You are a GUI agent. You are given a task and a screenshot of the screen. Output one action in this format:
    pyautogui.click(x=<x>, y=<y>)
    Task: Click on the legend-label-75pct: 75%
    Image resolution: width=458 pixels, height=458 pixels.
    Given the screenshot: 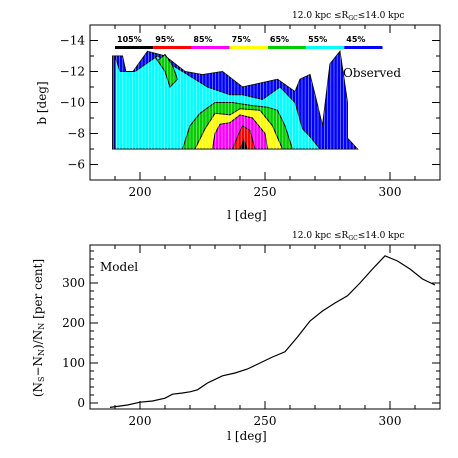 What is the action you would take?
    pyautogui.click(x=241, y=39)
    